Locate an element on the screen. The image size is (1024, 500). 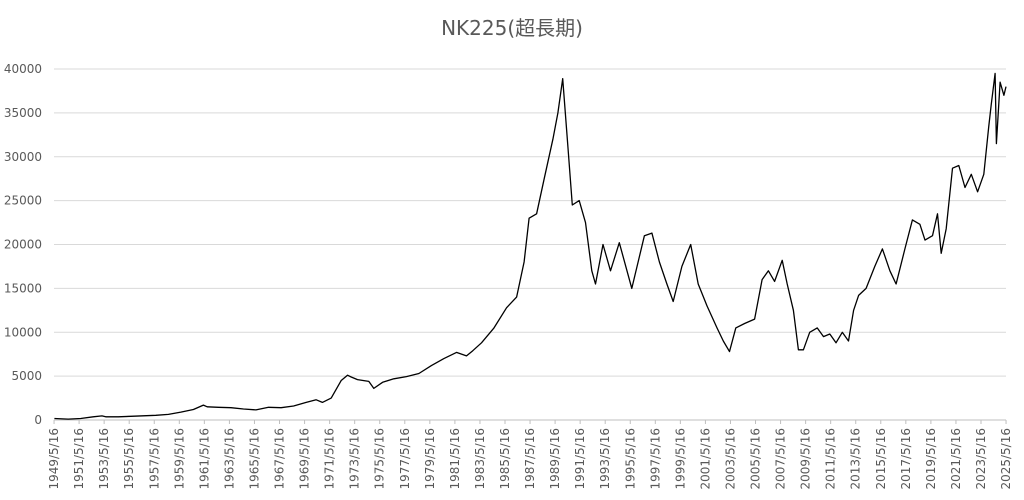
x-tick-label: 2021/5/16 is located at coordinates (956, 459).